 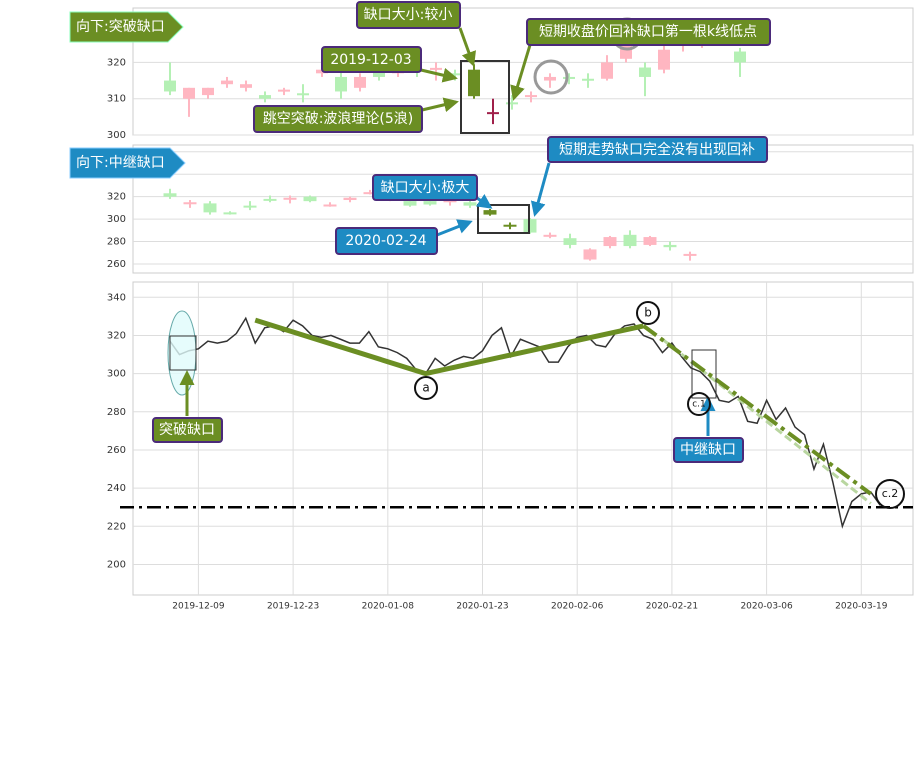 I want to click on point-label: c.1, so click(x=699, y=405).